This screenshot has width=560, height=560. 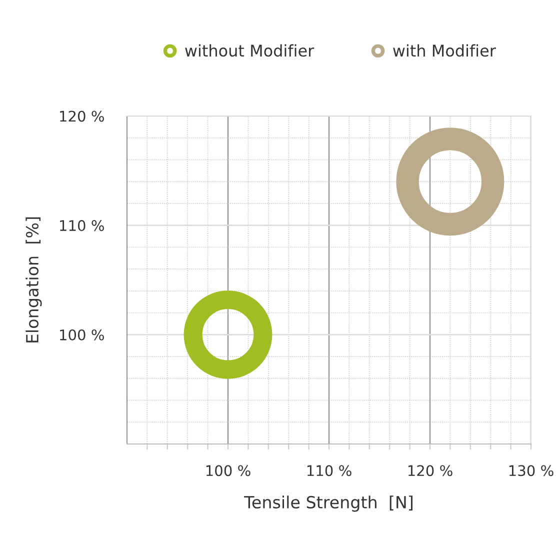 What do you see at coordinates (82, 334) in the screenshot?
I see `y-tick-label: 100 %` at bounding box center [82, 334].